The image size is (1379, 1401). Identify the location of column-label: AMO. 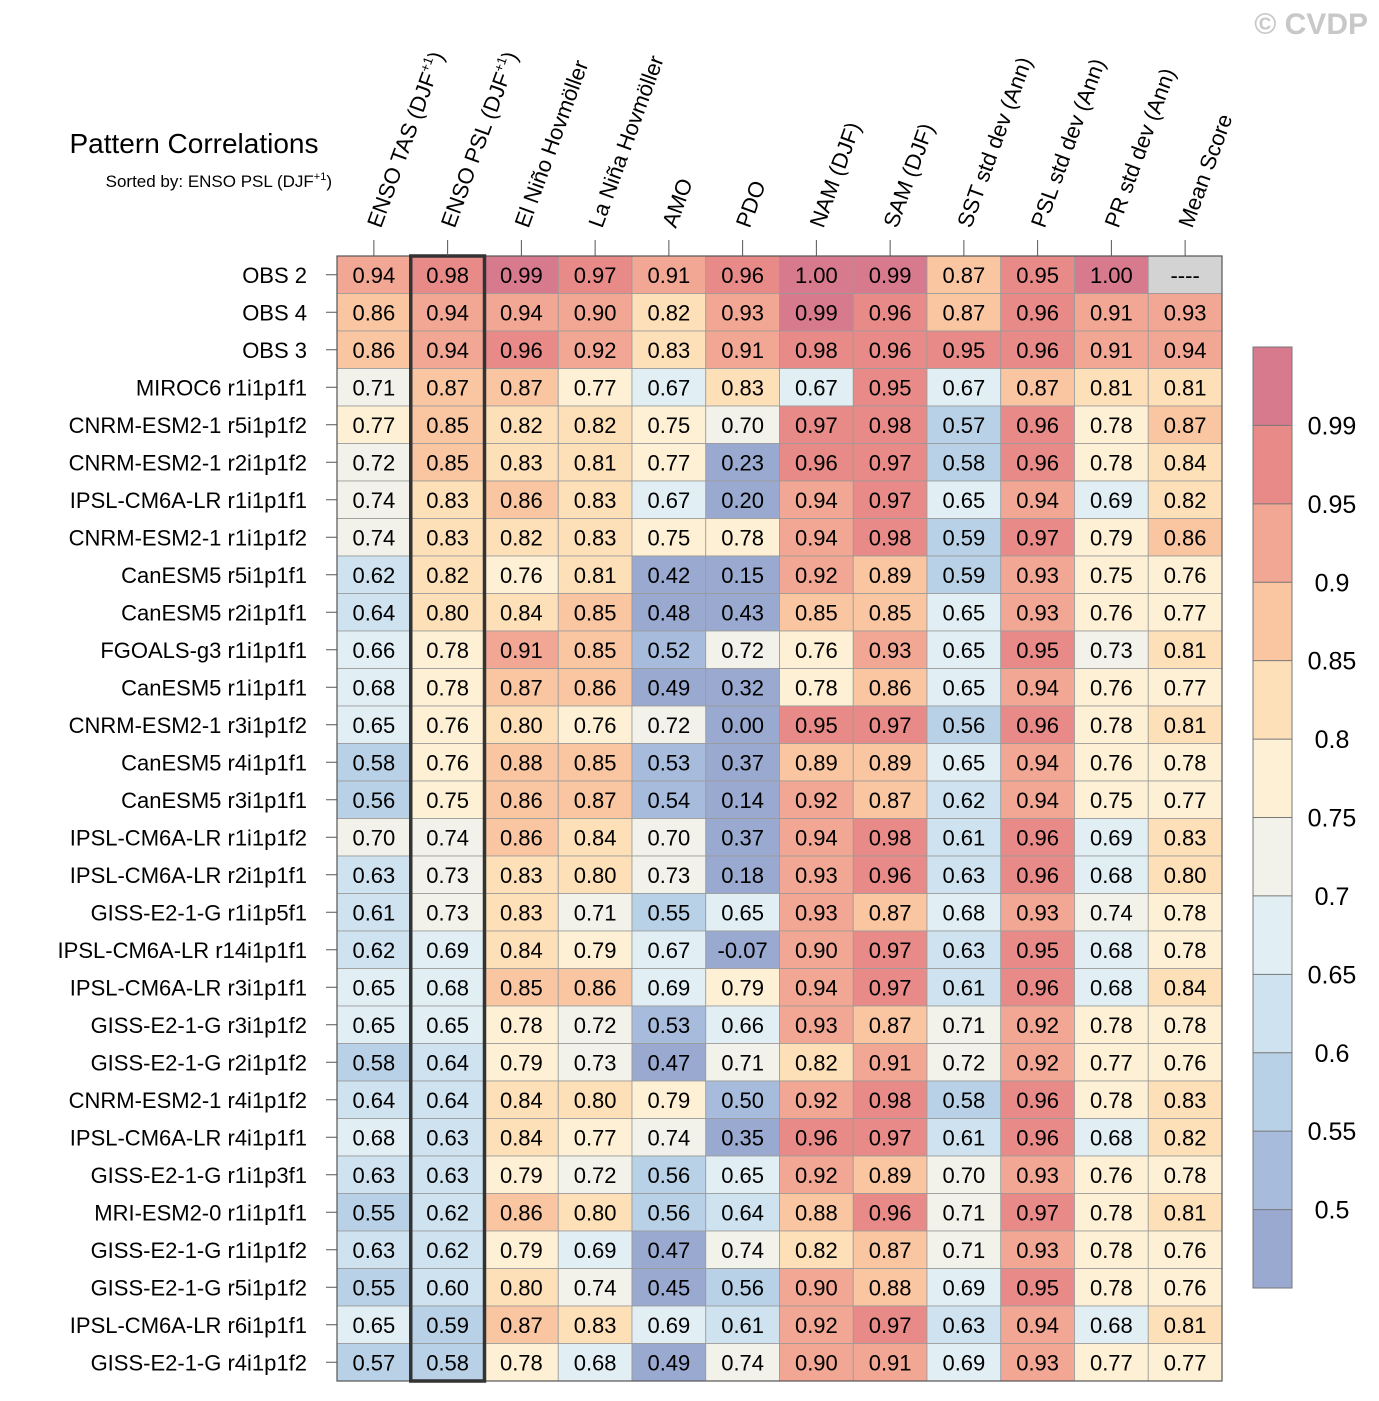
(677, 203).